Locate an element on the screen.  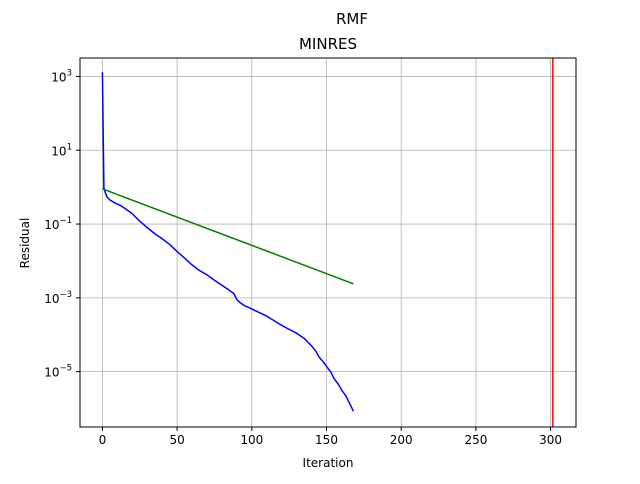
y-tick-label-exponent: −1 is located at coordinates (65, 221).